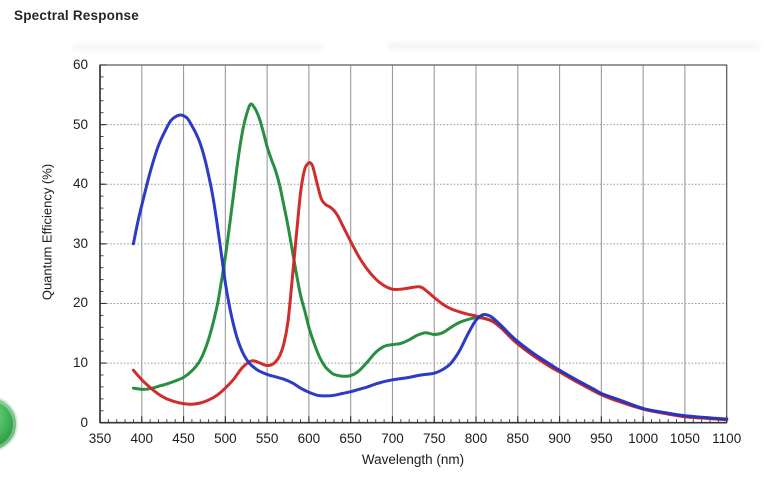  Describe the element at coordinates (309, 438) in the screenshot. I see `x-tick-label: 600` at that location.